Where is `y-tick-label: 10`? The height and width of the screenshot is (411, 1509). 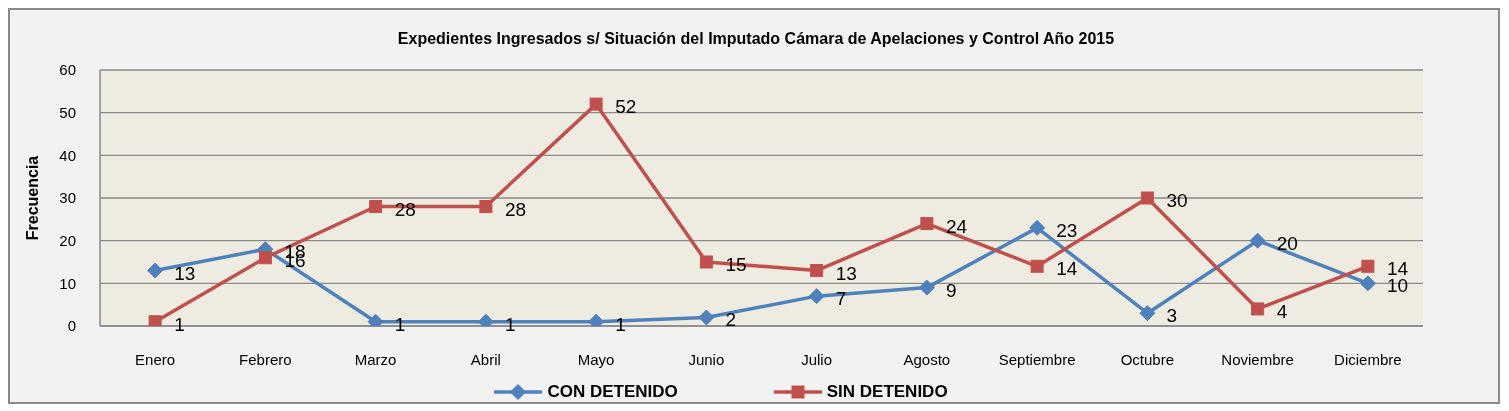 y-tick-label: 10 is located at coordinates (67, 283).